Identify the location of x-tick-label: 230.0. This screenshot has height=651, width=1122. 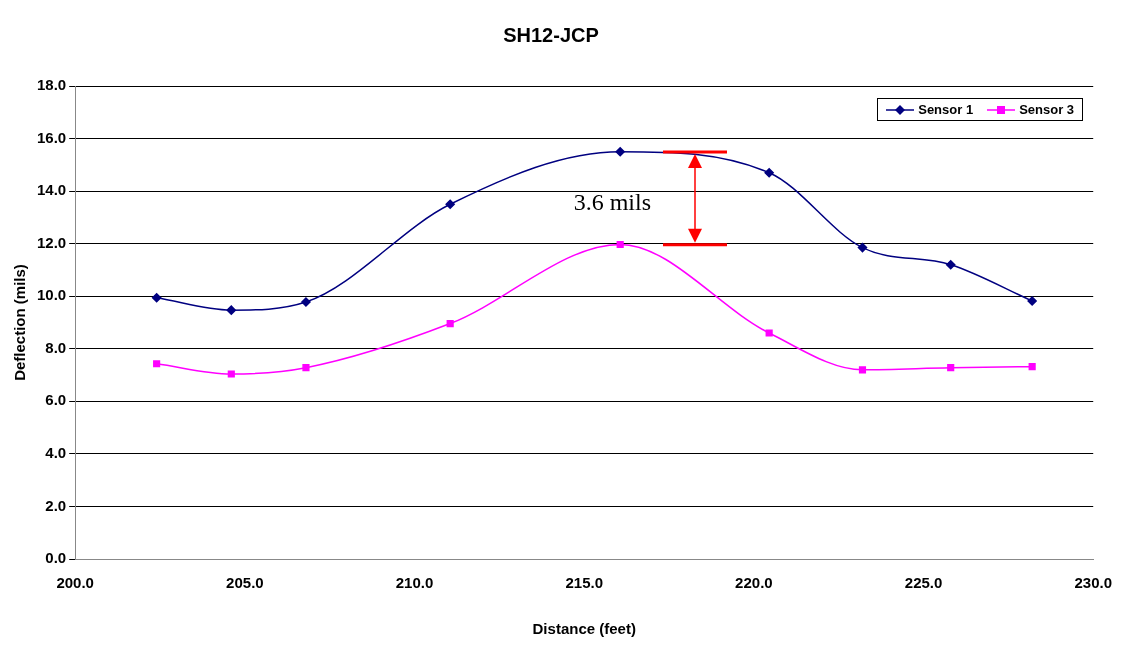
(1093, 583).